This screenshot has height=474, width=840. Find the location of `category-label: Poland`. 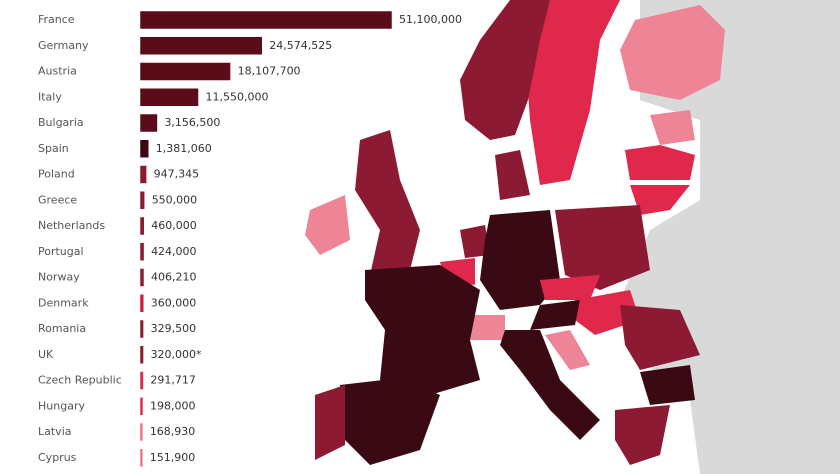

category-label: Poland is located at coordinates (56, 174).